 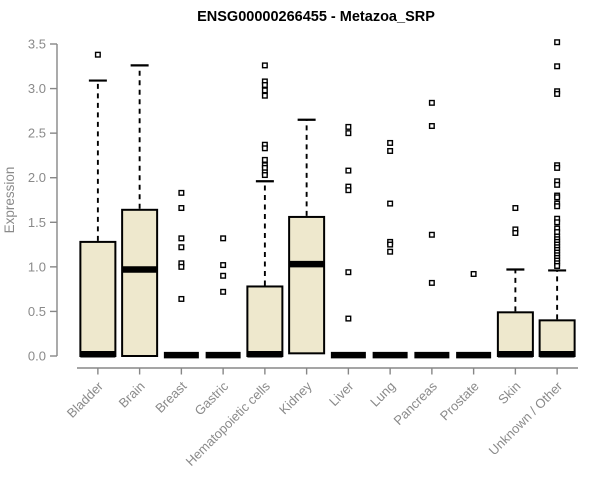 I want to click on outlier-prostate, so click(x=473, y=273).